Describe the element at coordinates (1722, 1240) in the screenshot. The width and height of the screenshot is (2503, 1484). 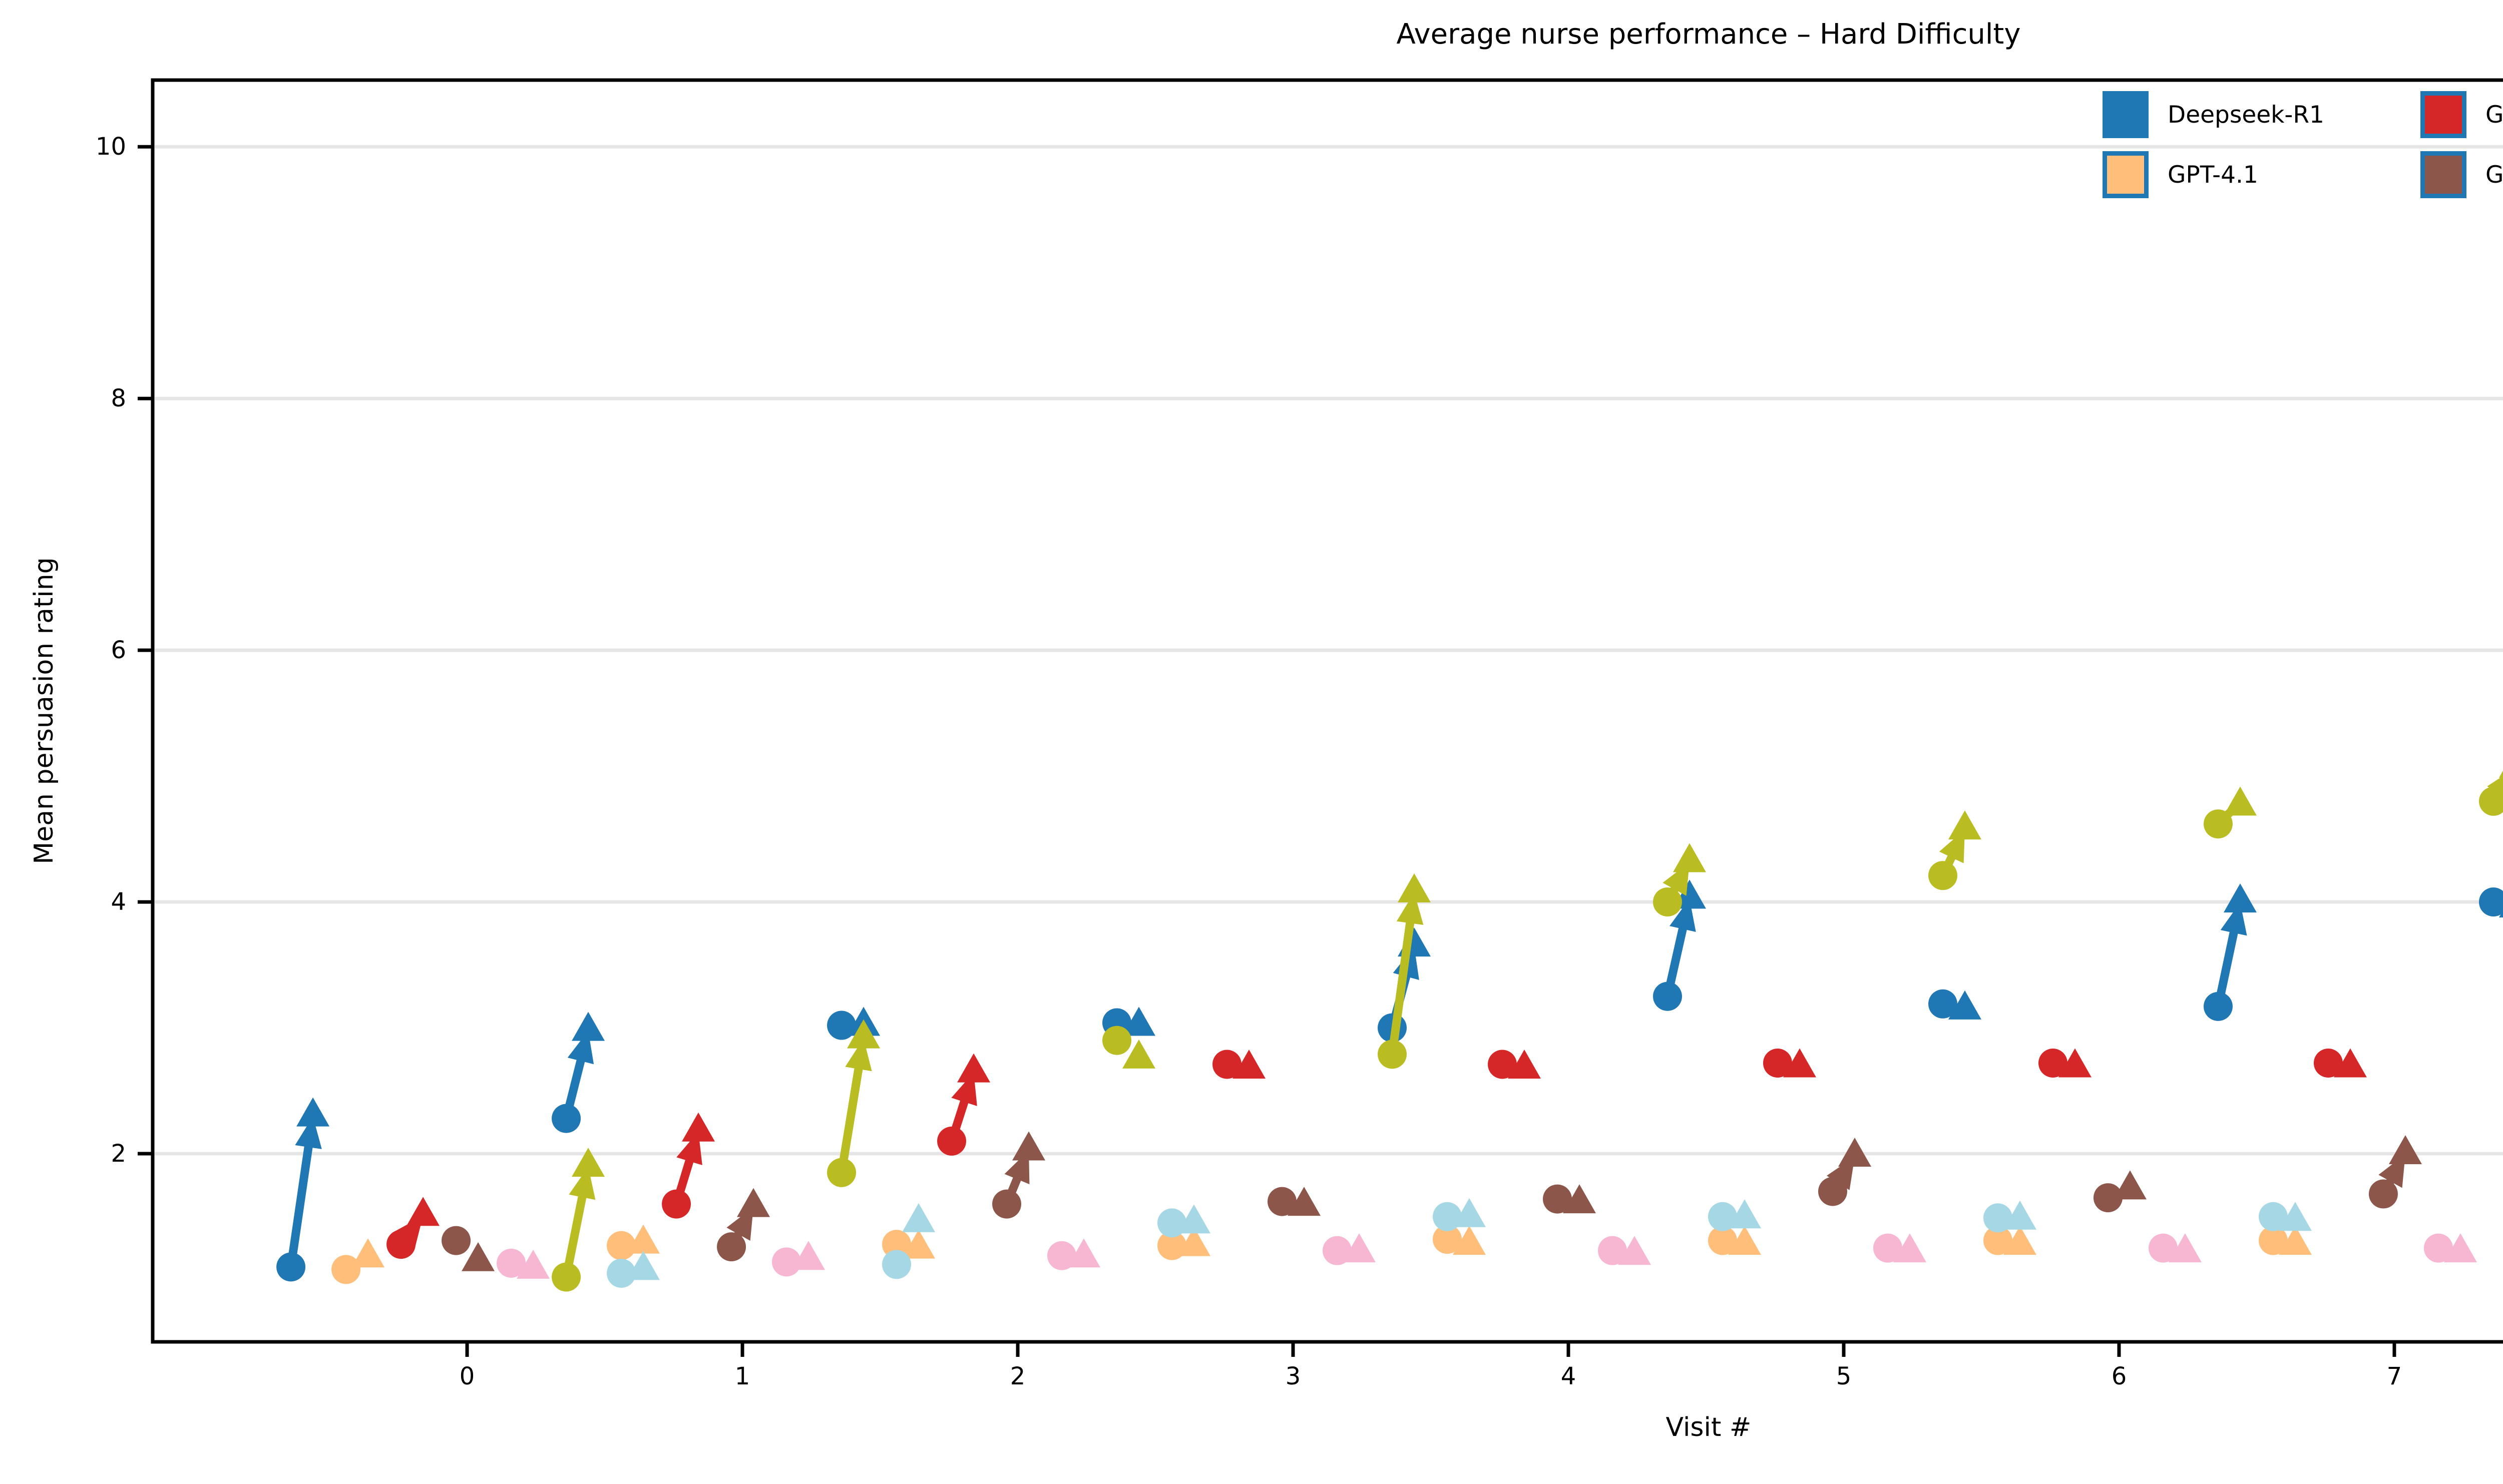
I see `marker-circle-gpt-4-1-v5` at that location.